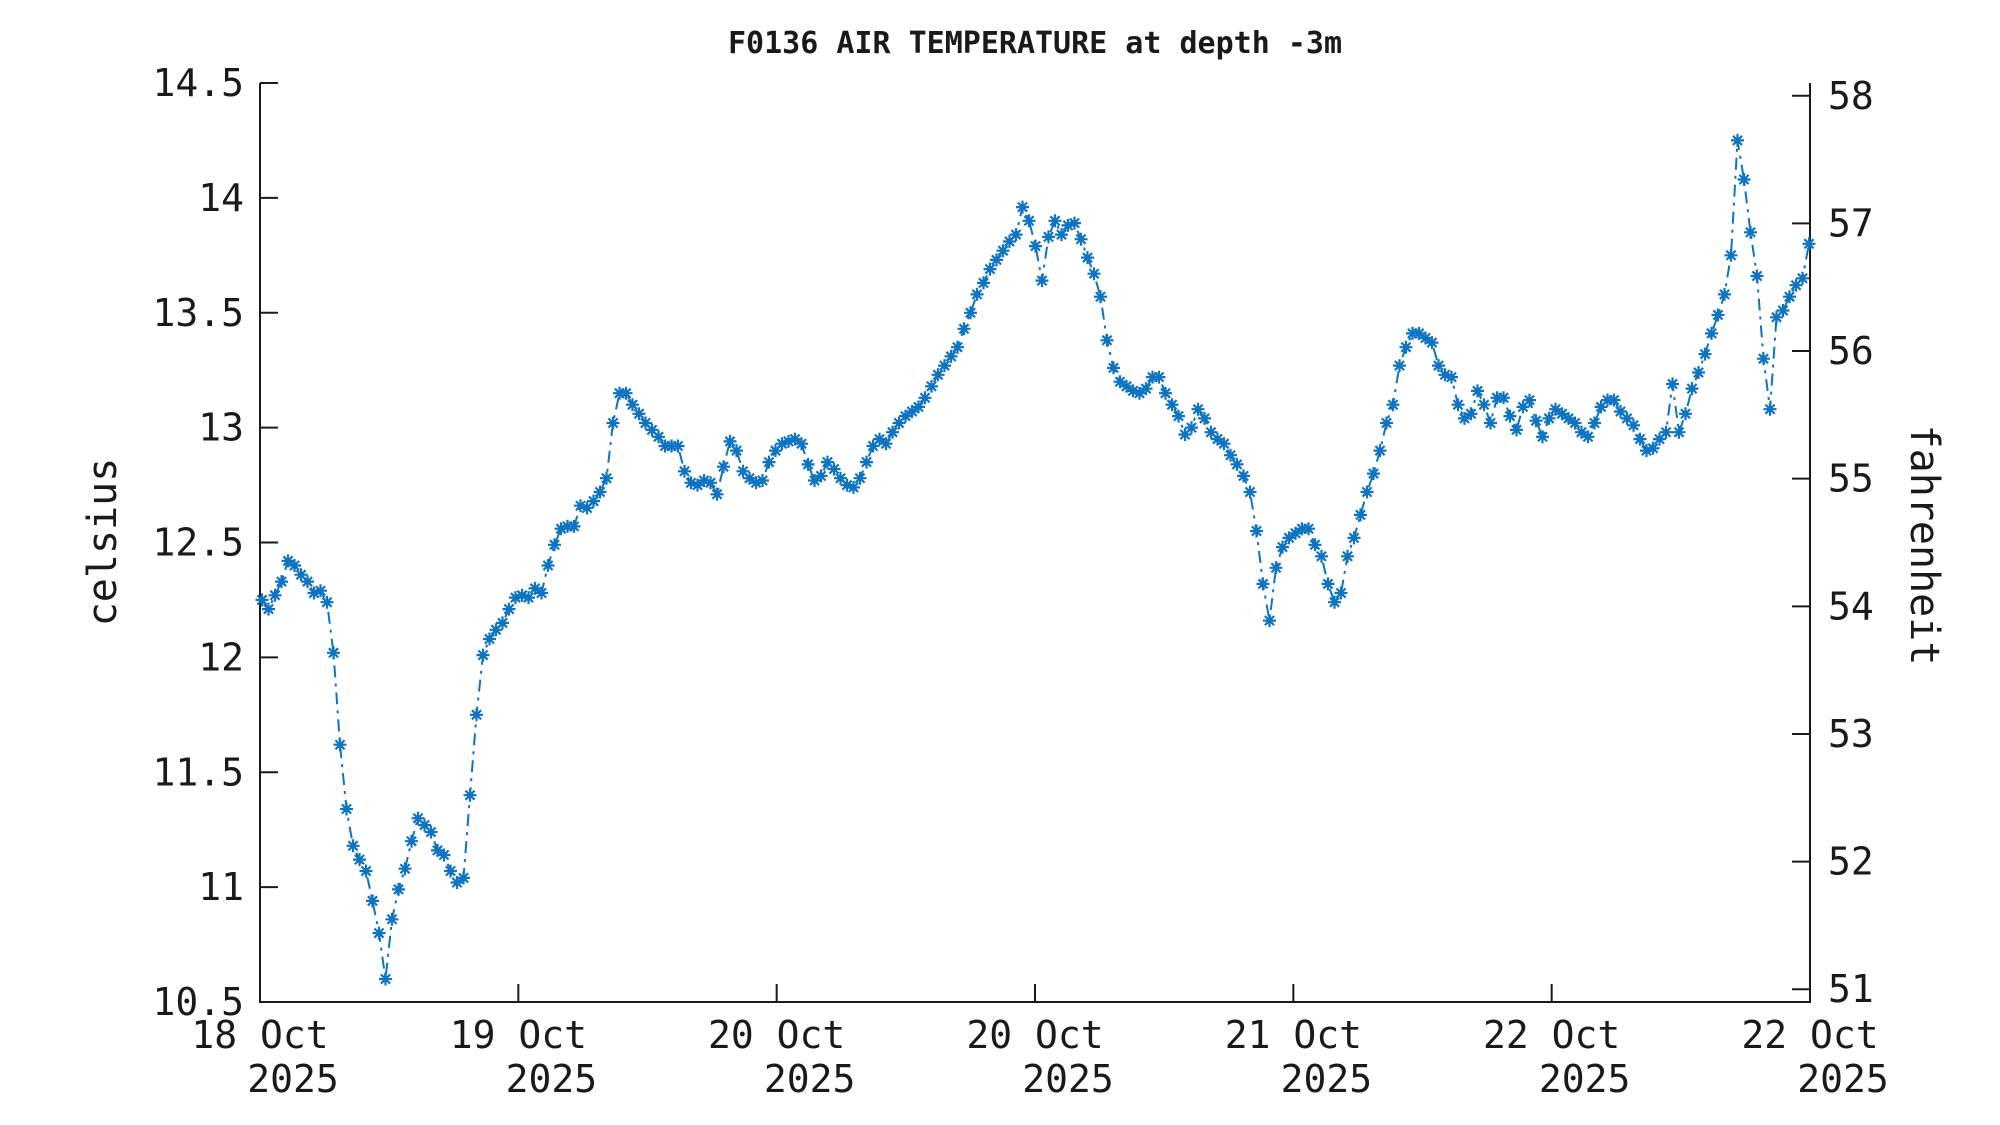  I want to click on right-tick-label: 53, so click(1851, 734).